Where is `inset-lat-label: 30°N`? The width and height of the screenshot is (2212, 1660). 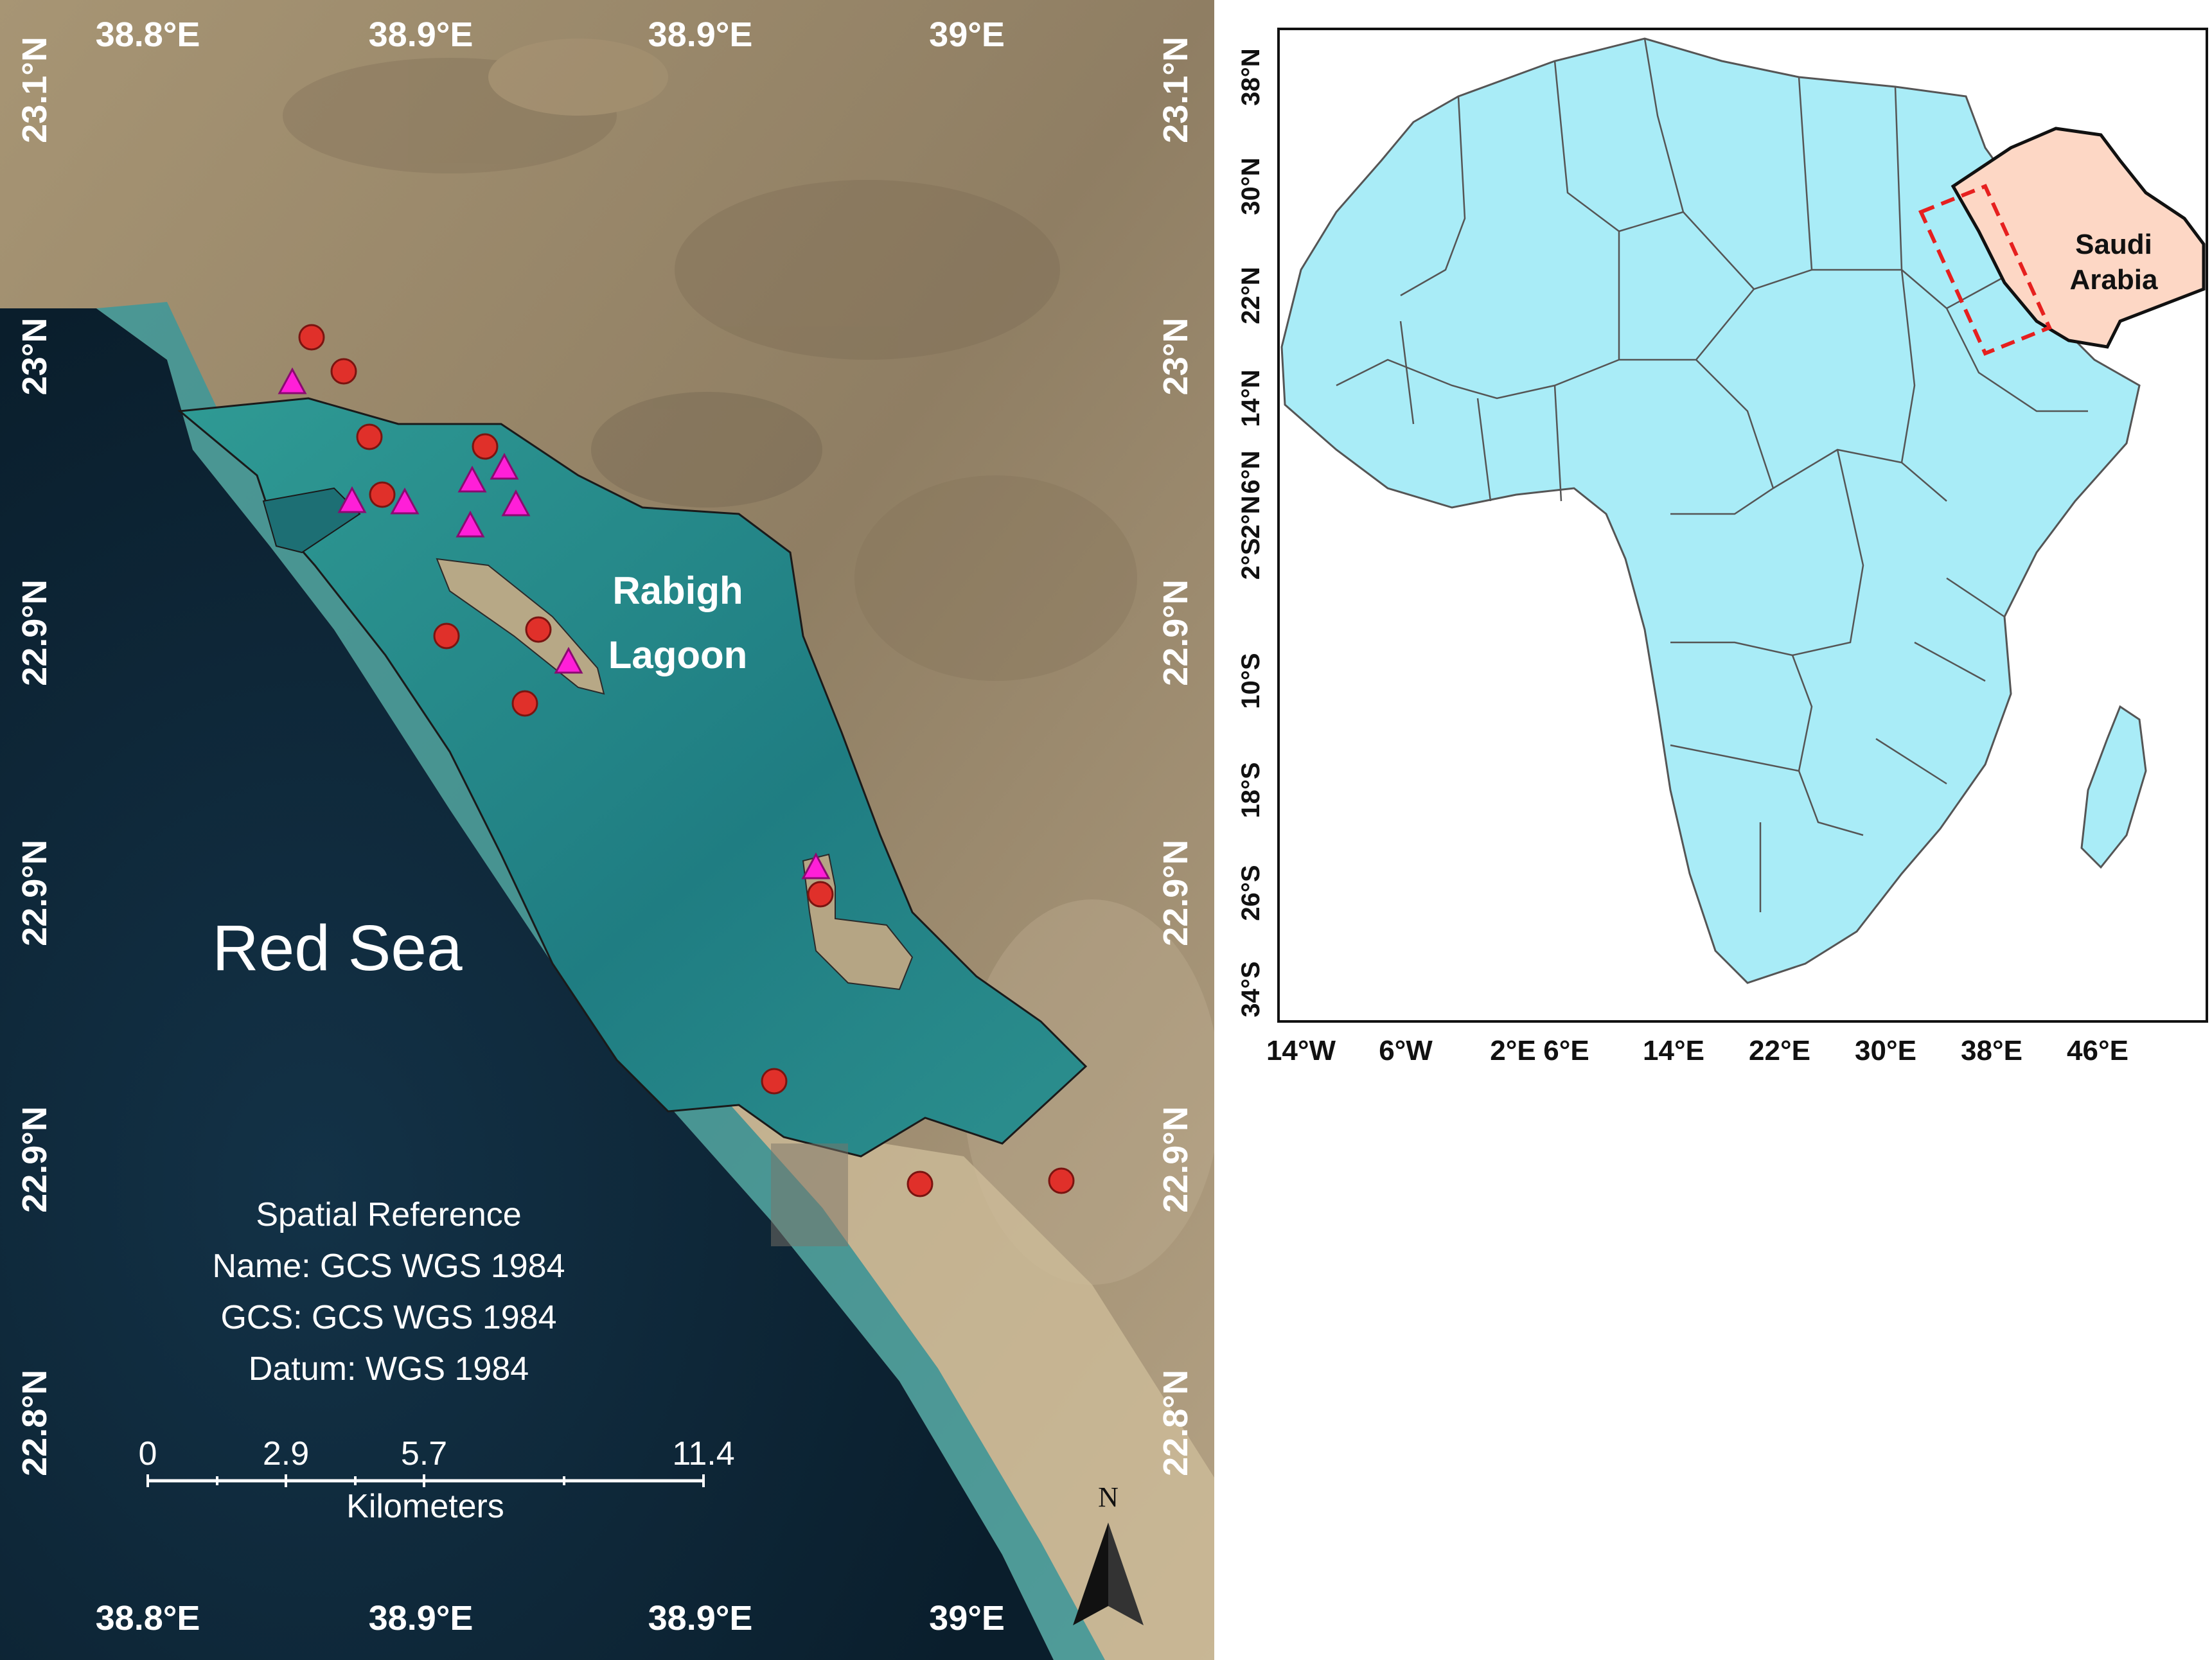
inset-lat-label: 30°N is located at coordinates (1251, 186).